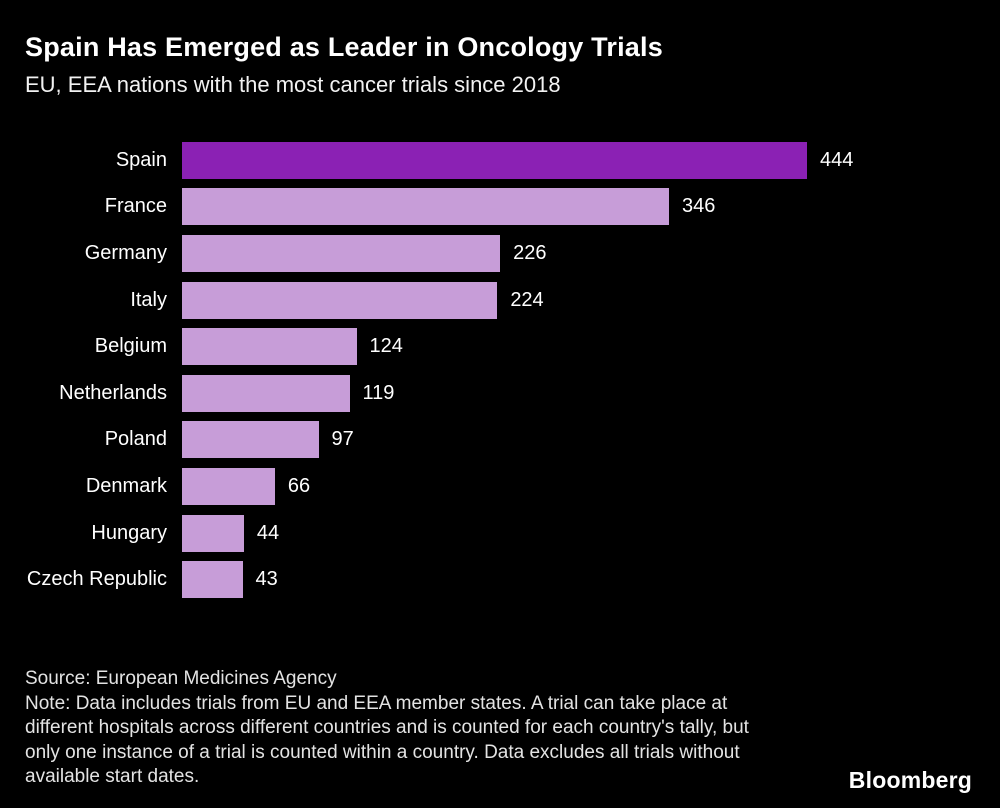 This screenshot has height=808, width=1000. I want to click on chart-row: Netherlands 119, so click(512, 393).